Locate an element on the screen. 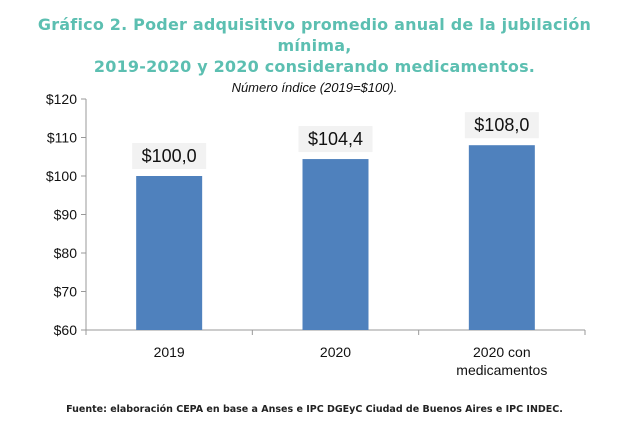  y-tick-label: $90 is located at coordinates (66, 215).